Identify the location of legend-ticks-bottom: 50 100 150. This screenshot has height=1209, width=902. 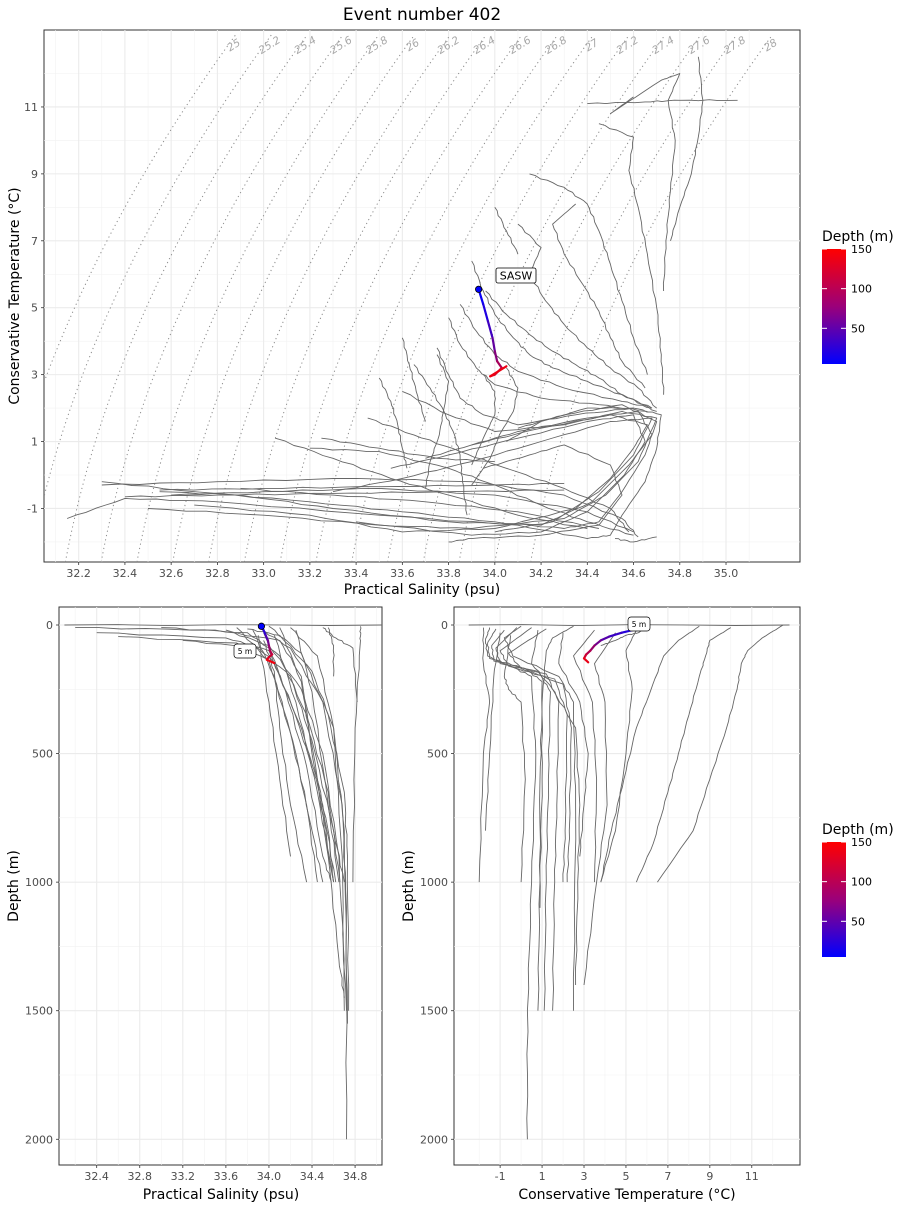
(847, 882).